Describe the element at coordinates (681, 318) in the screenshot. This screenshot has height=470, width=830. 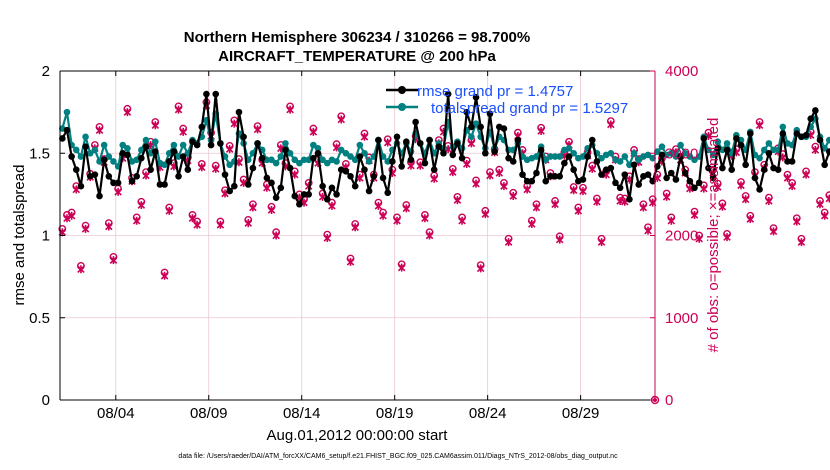
I see `y-tick-label-right: 1000` at that location.